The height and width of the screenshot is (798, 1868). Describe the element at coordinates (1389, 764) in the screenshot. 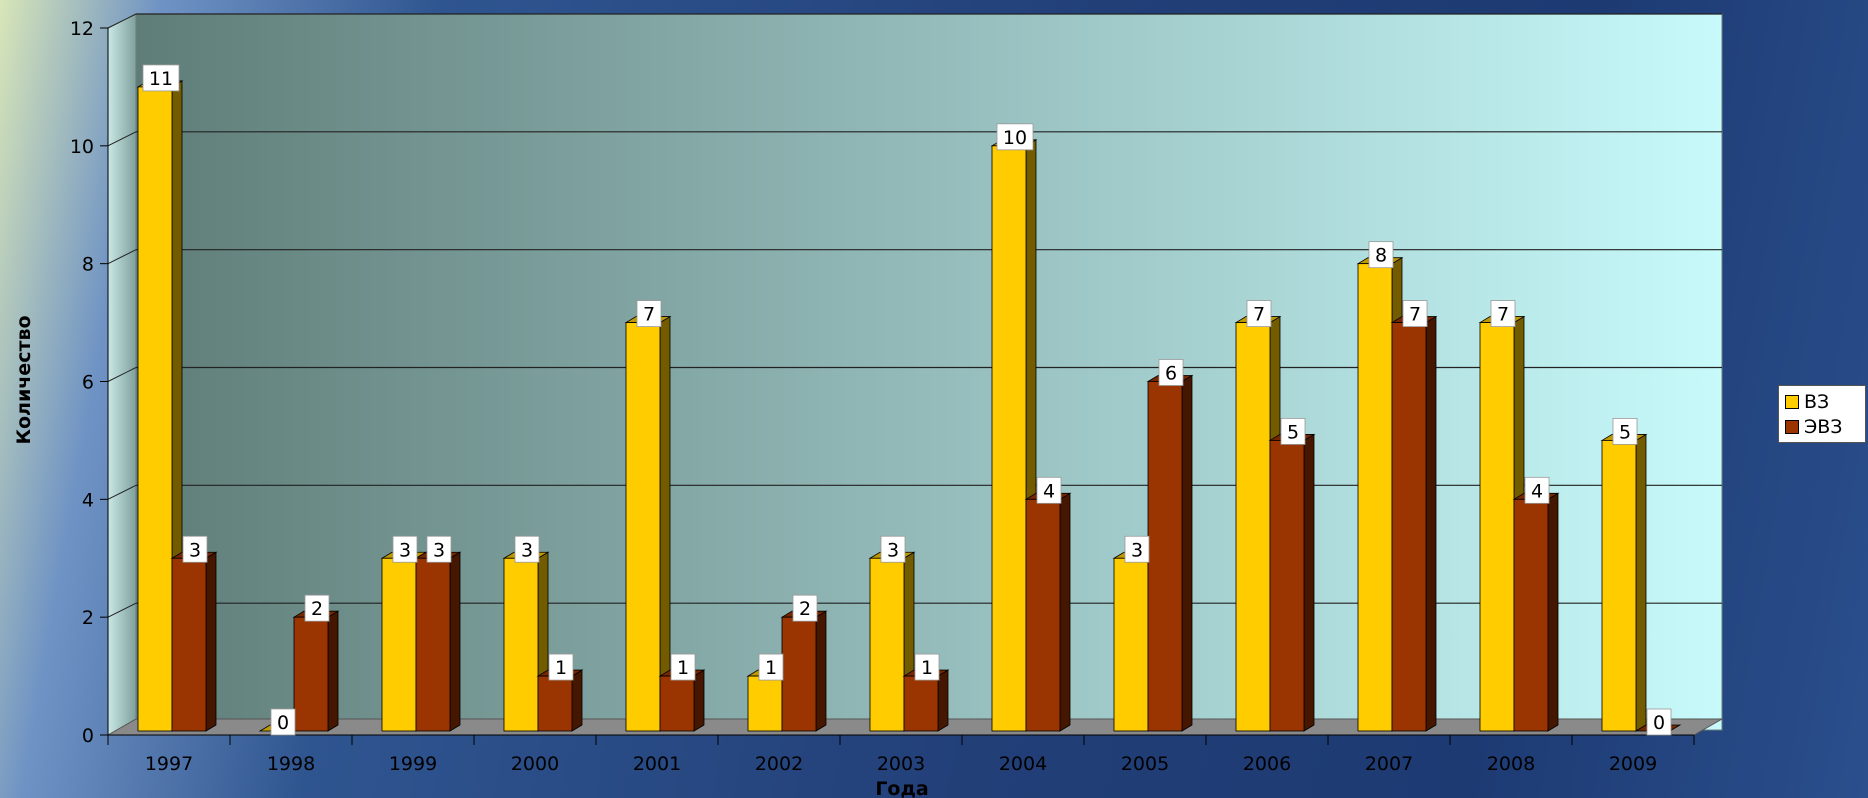

I see `x-tick-label: 2007` at that location.